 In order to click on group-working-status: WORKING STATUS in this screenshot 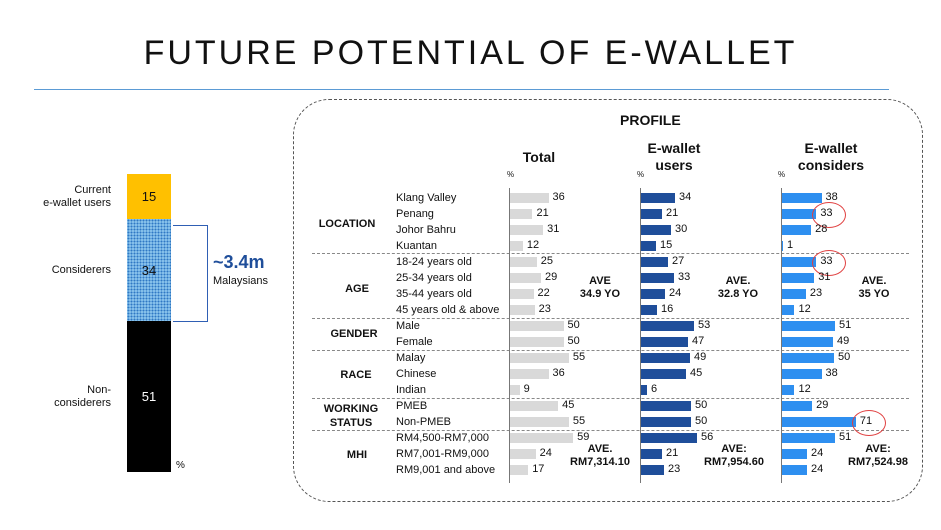, I will do `click(351, 416)`.